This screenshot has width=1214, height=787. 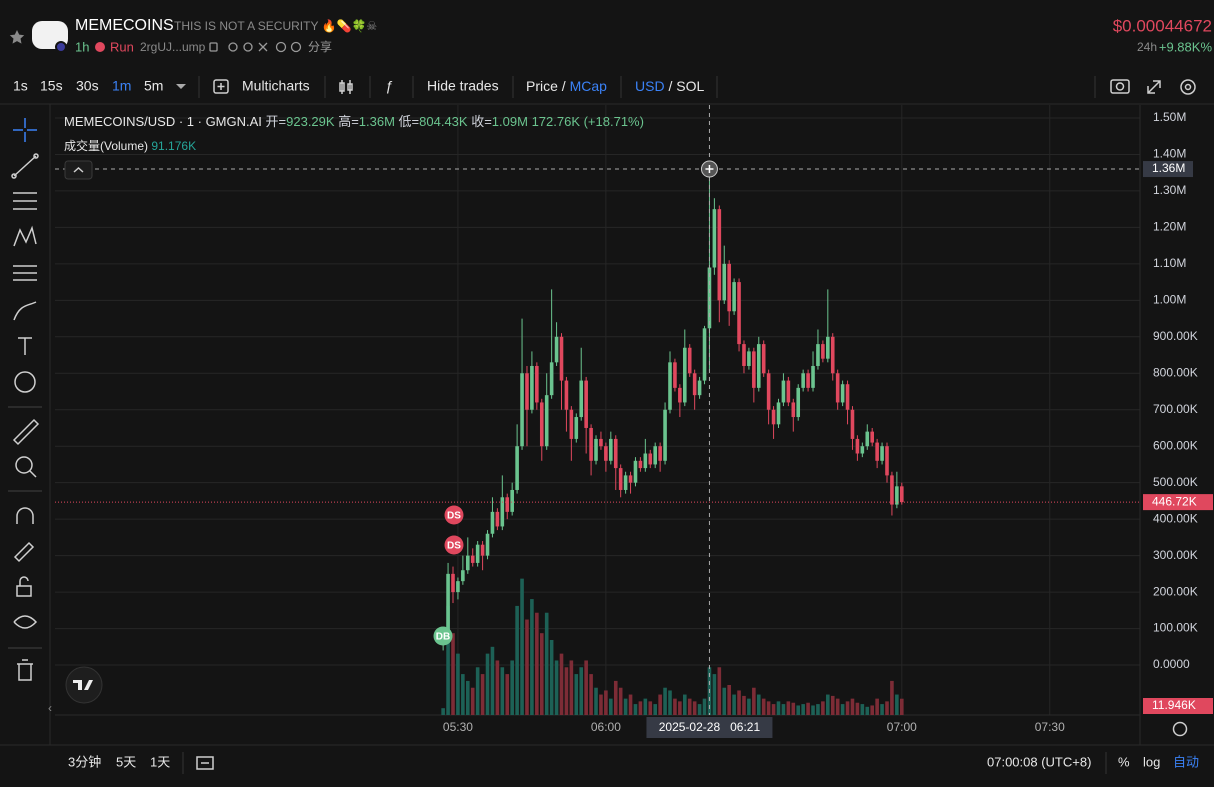 What do you see at coordinates (1162, 25) in the screenshot?
I see `token-price: $0.00044672` at bounding box center [1162, 25].